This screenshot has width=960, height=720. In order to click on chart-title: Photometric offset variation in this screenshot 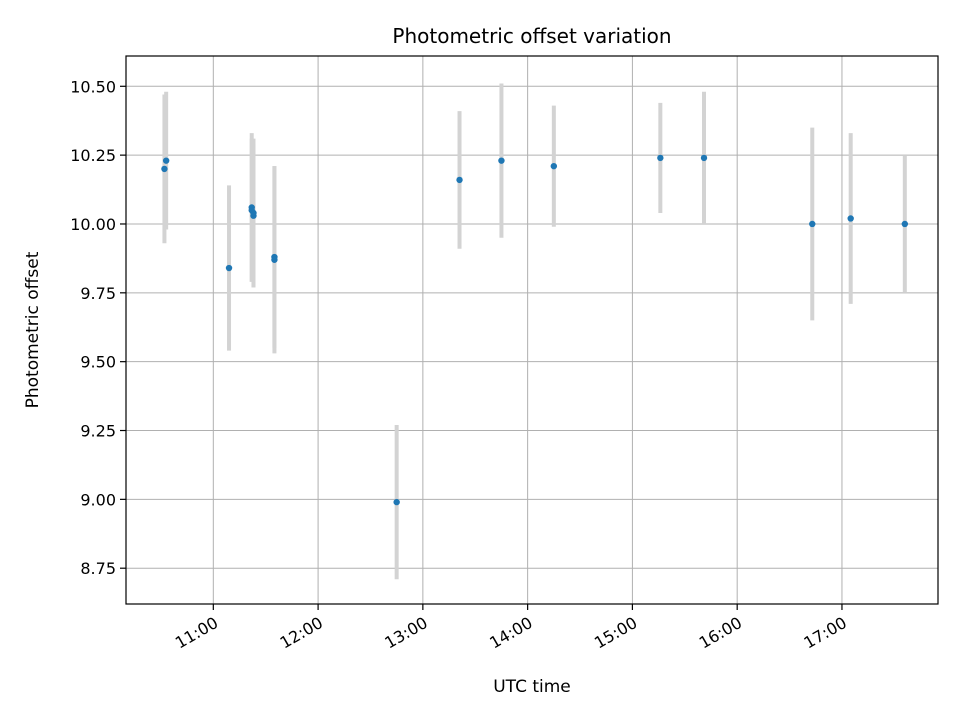, I will do `click(531, 36)`.